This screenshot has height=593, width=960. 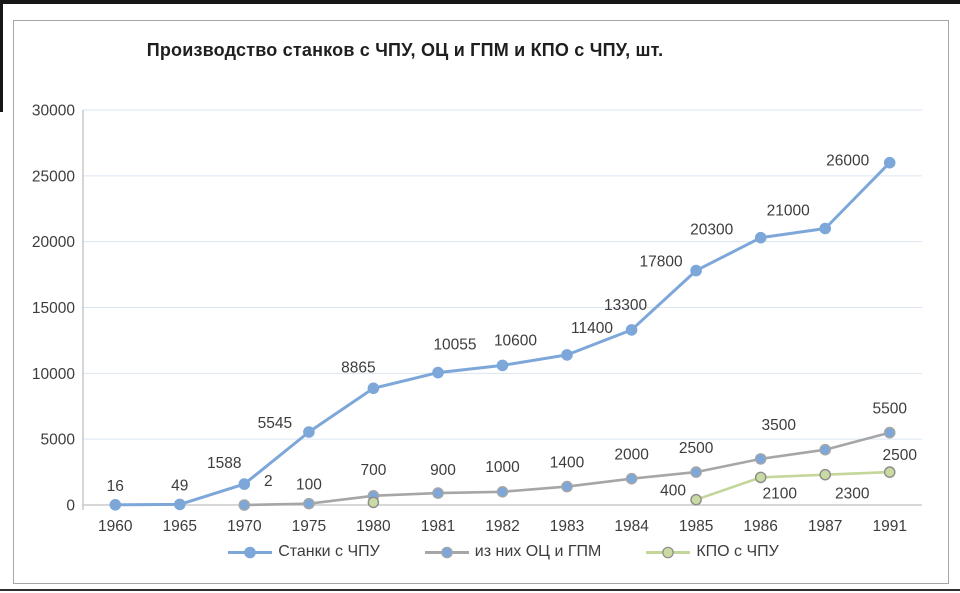 I want to click on data-label: 2, so click(x=268, y=481).